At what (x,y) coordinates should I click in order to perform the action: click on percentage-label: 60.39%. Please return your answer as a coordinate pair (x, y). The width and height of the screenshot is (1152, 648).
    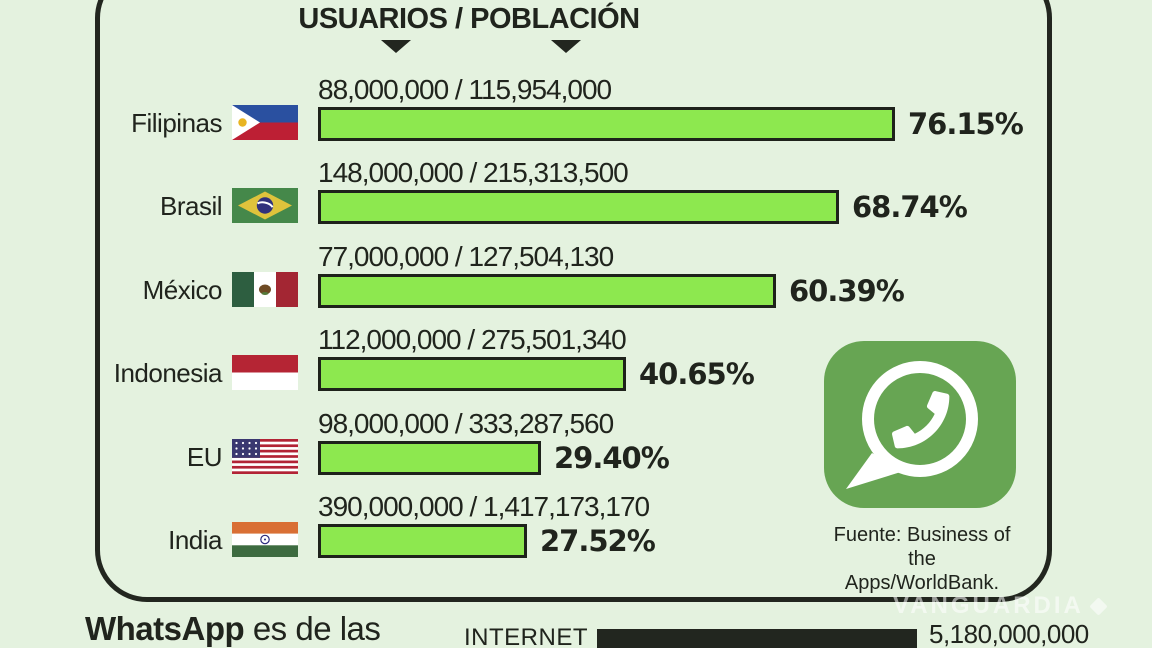
    Looking at the image, I should click on (847, 291).